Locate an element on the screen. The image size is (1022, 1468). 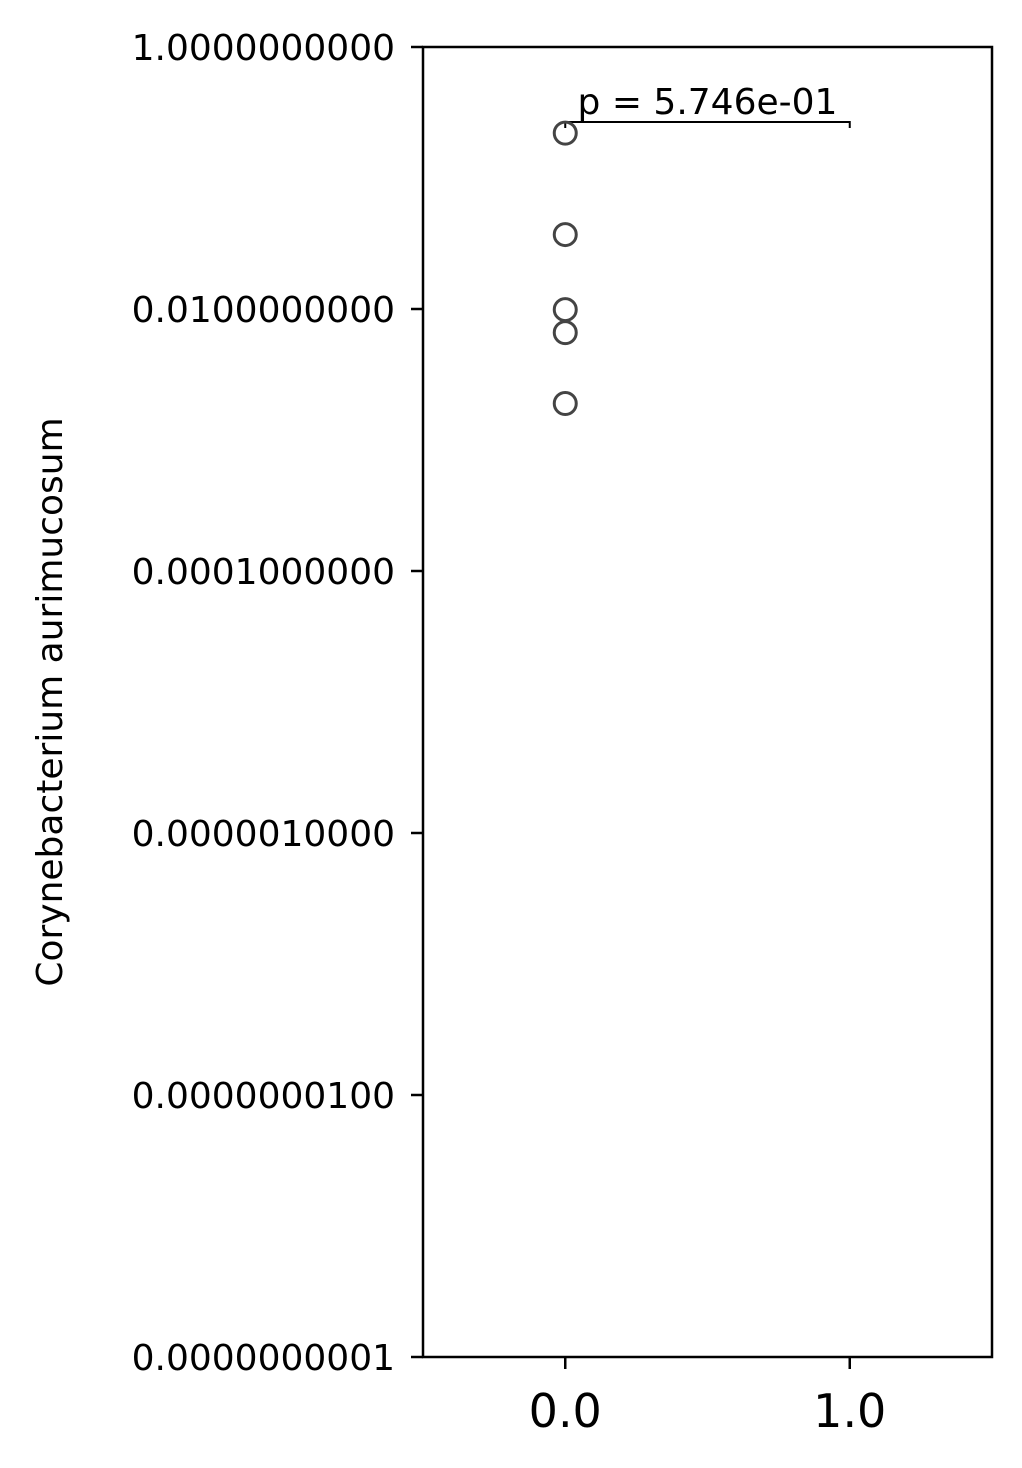
y-axis-title: Corynebacterium aurimucosum is located at coordinates (50, 701).